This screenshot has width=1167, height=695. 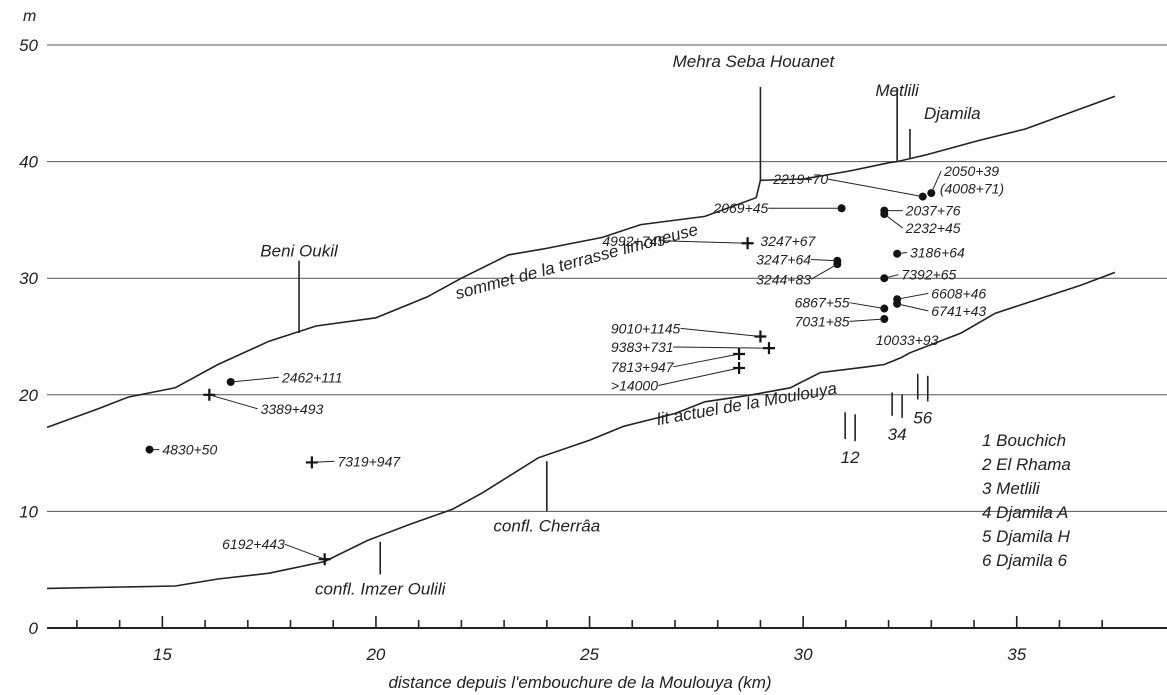 What do you see at coordinates (1011, 488) in the screenshot?
I see `legend-item: 3 Metlili` at bounding box center [1011, 488].